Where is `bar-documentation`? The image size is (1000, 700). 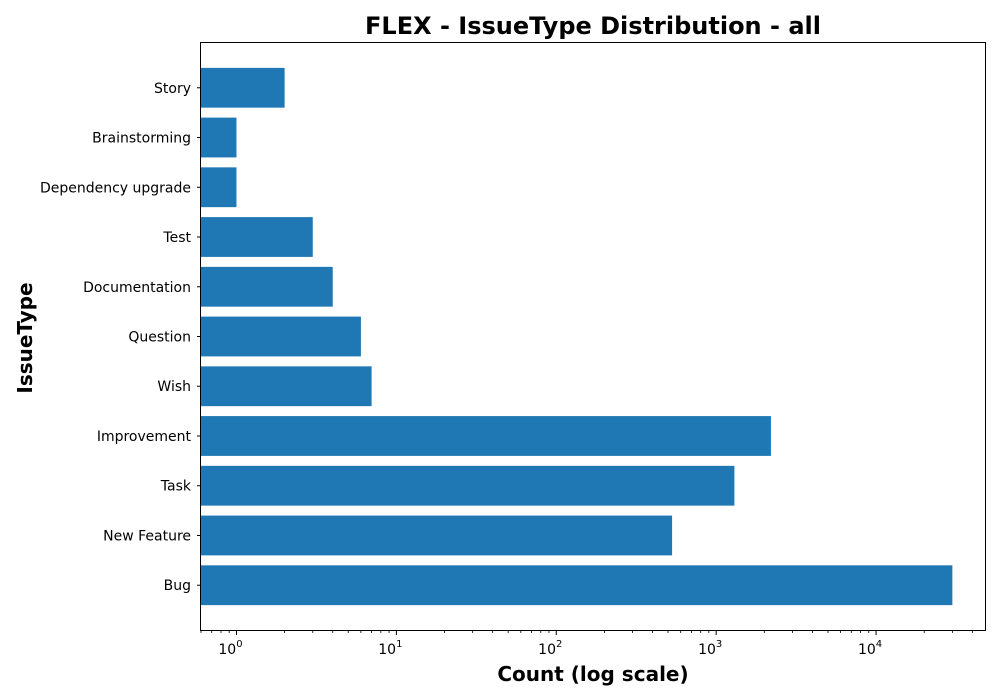 bar-documentation is located at coordinates (267, 286).